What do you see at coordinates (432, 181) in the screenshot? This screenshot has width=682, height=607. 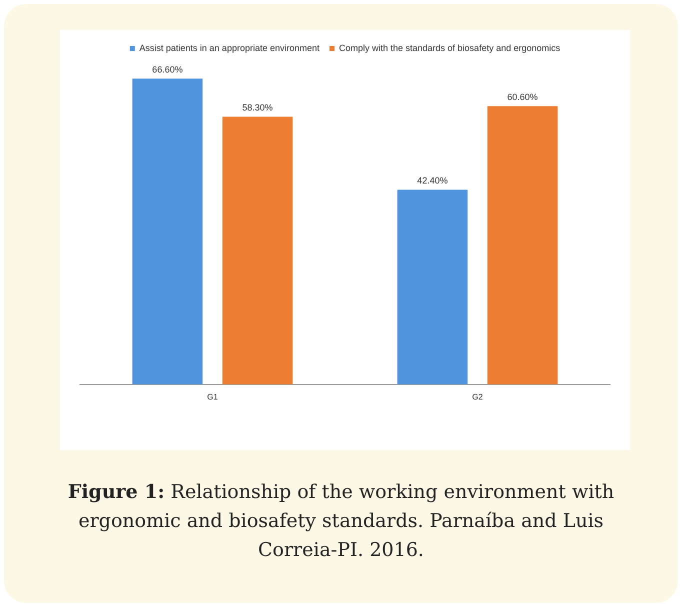 I see `data-label: 42.40%` at bounding box center [432, 181].